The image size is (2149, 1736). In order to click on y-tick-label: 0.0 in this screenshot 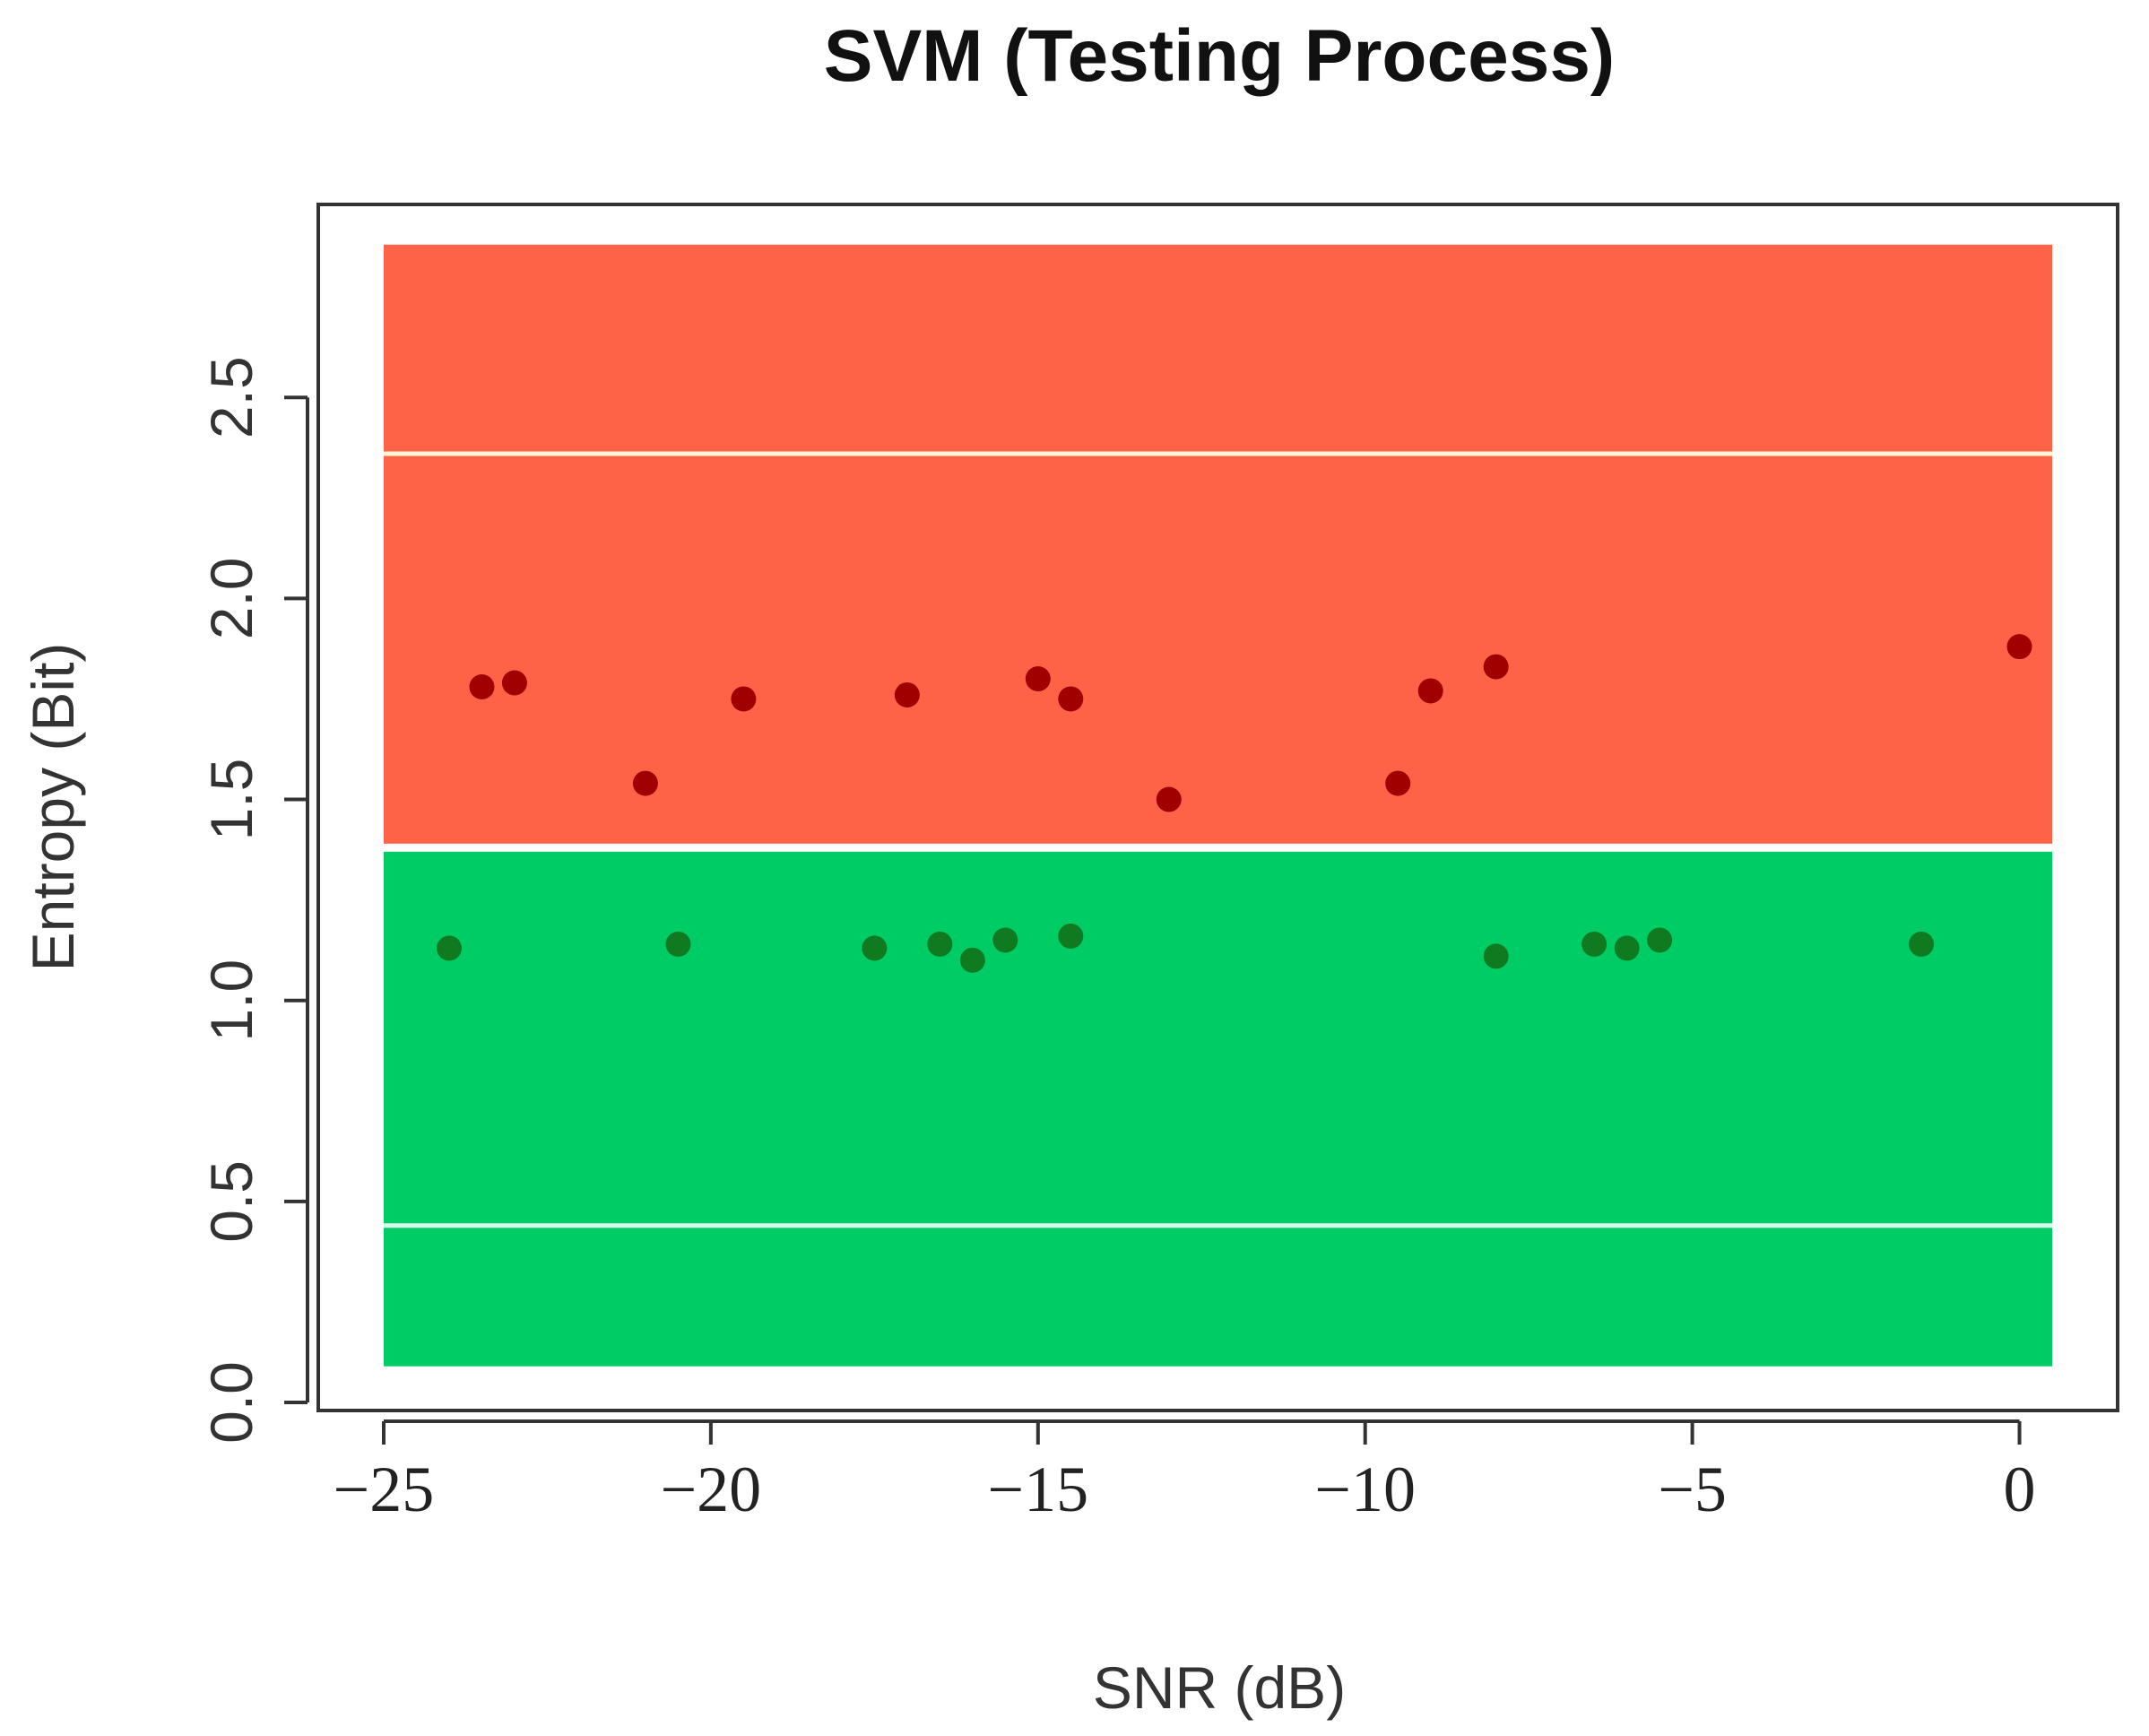, I will do `click(231, 1402)`.